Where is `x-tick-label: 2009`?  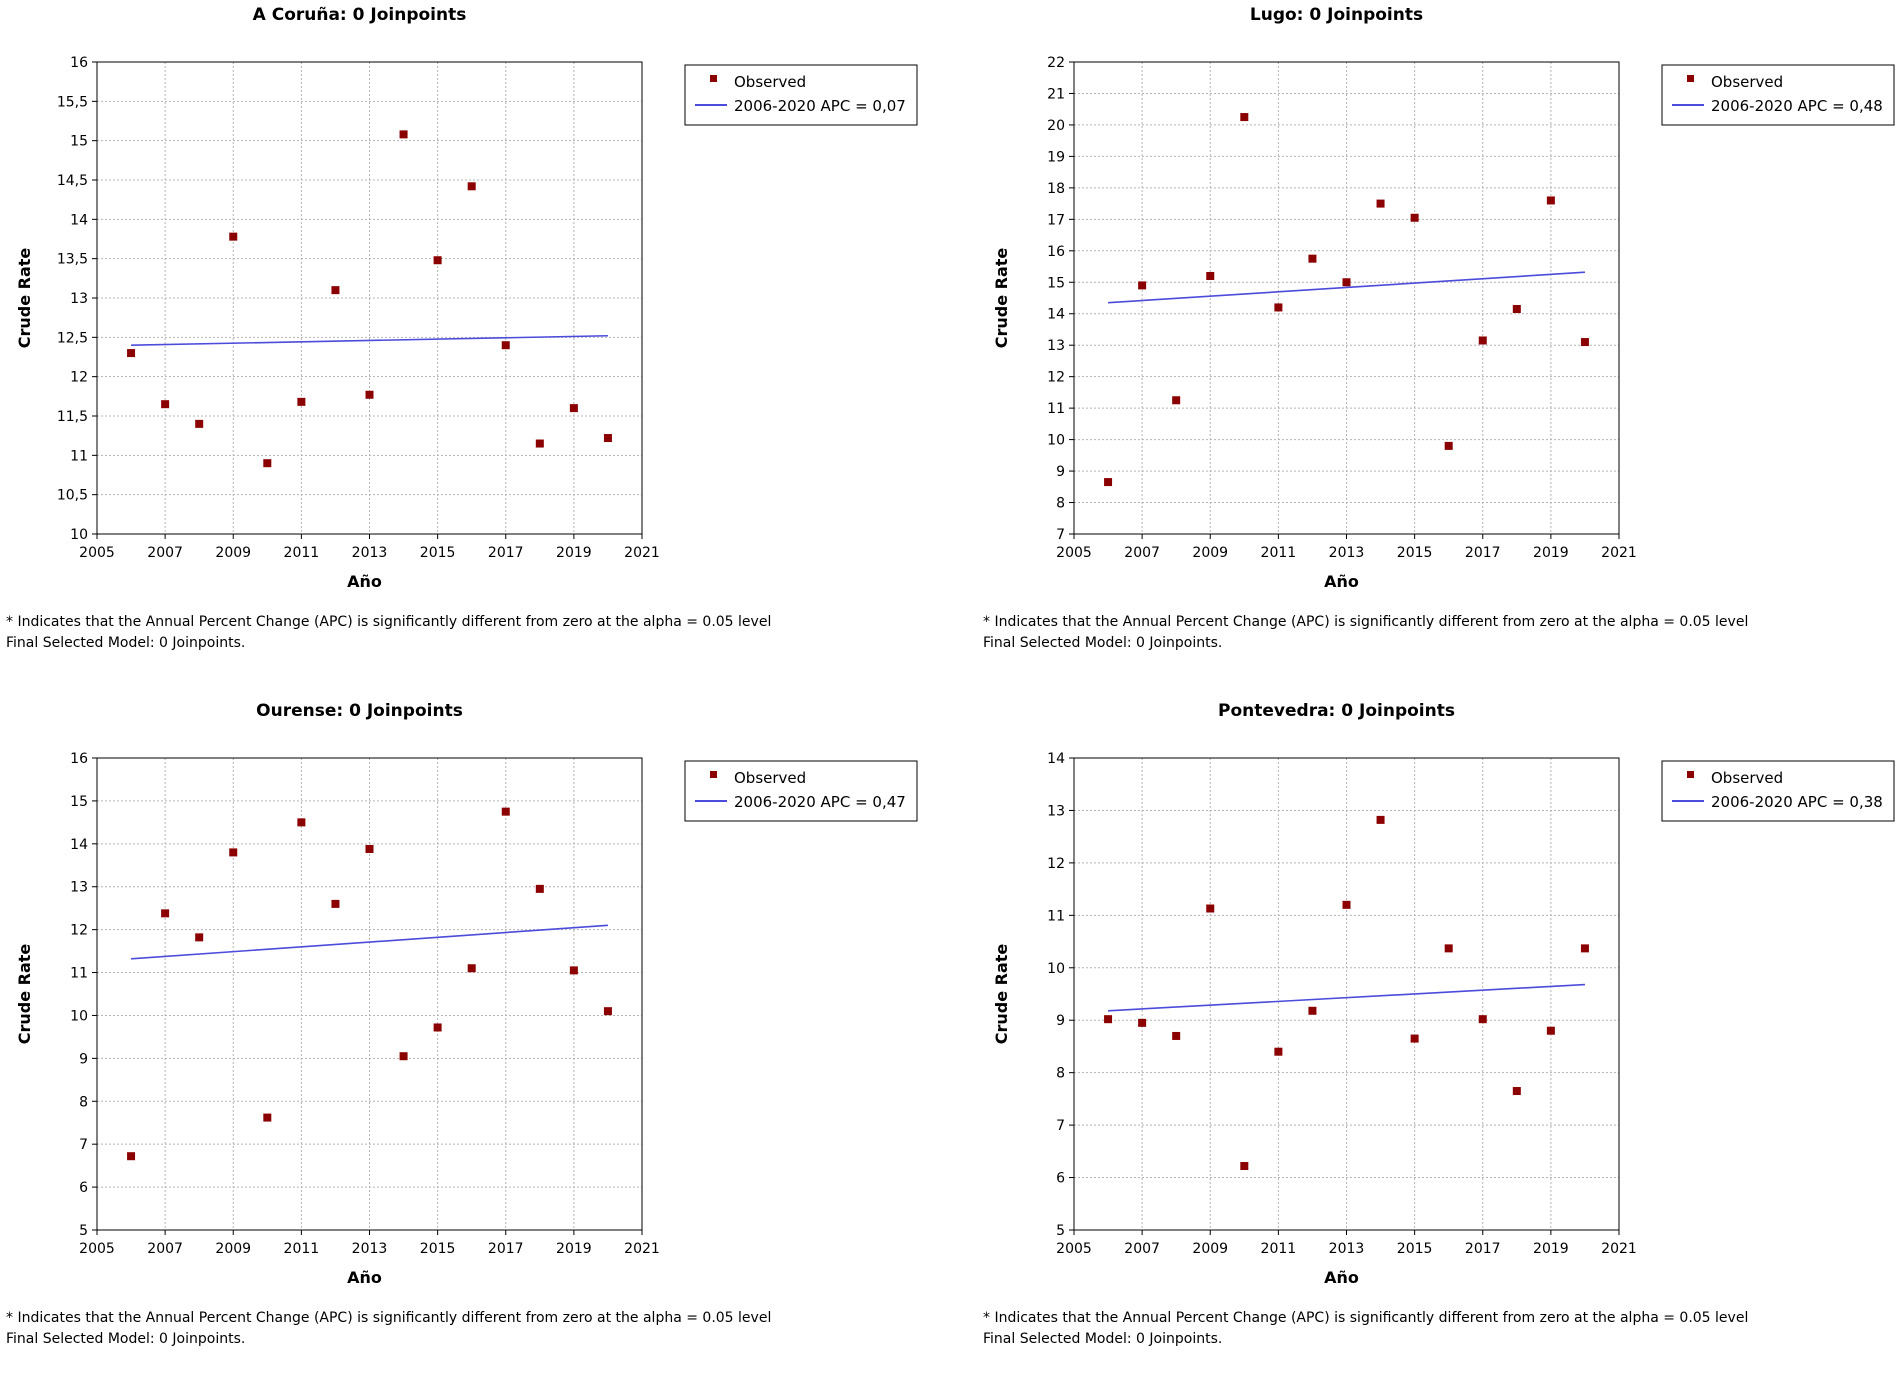
x-tick-label: 2009 is located at coordinates (1210, 553).